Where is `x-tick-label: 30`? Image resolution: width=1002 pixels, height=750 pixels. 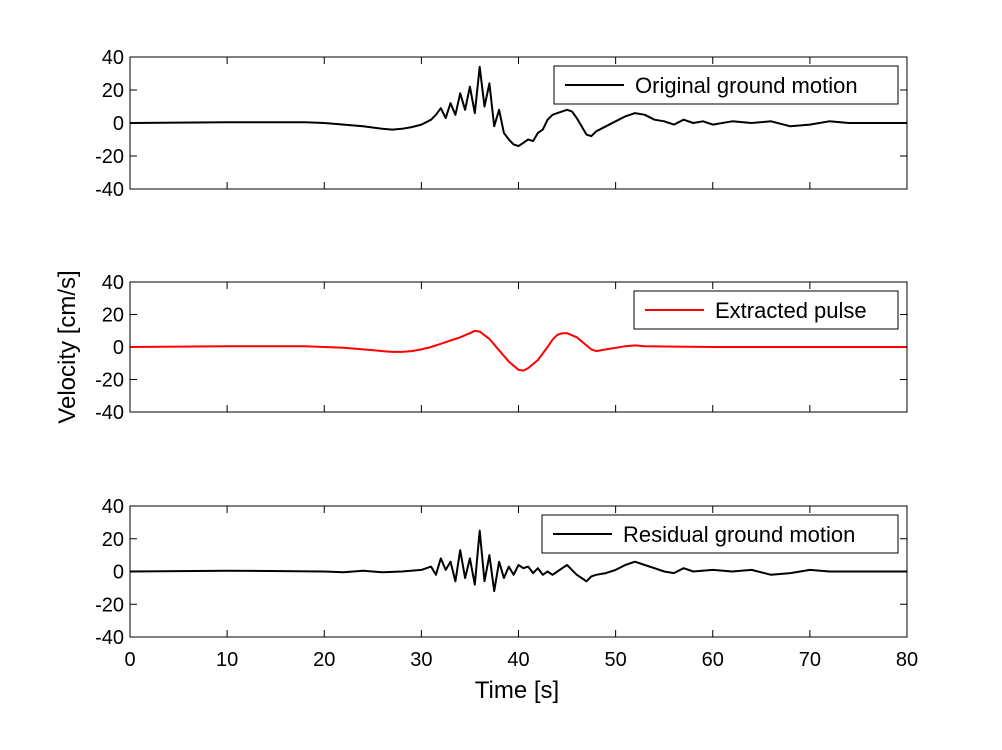 x-tick-label: 30 is located at coordinates (421, 660).